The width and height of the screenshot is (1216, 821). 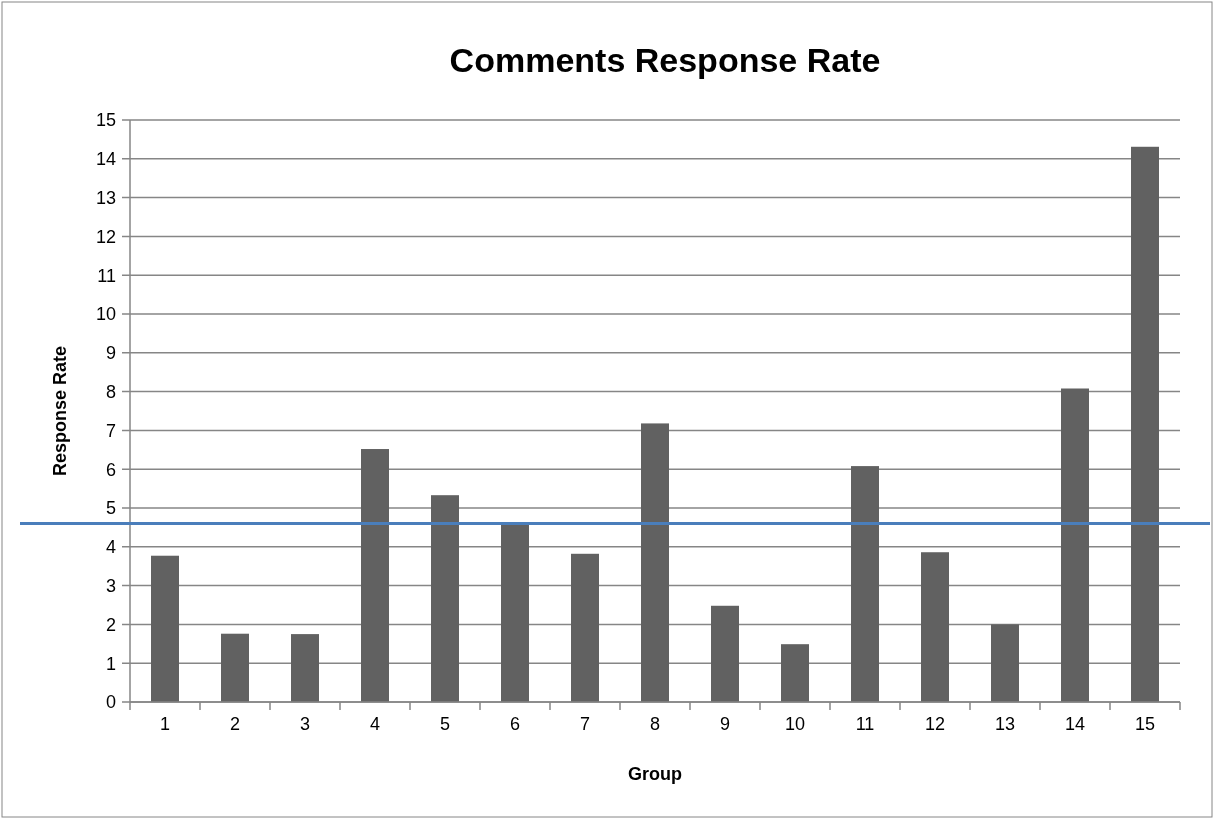 I want to click on x-tick-label: 10, so click(x=795, y=724).